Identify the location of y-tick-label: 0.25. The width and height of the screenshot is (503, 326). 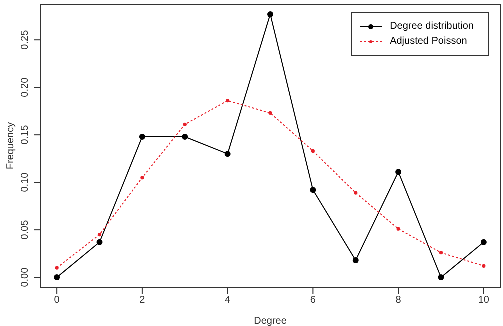
(25, 40).